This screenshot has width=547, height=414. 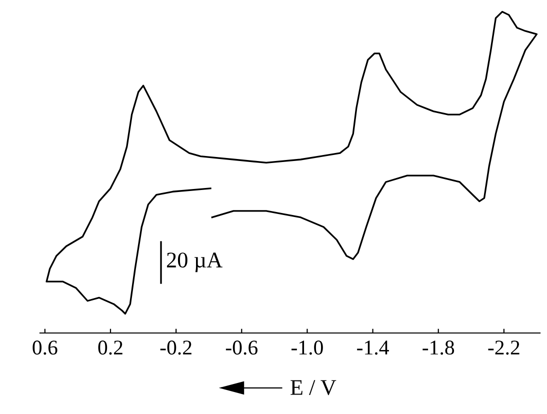 What do you see at coordinates (176, 347) in the screenshot?
I see `x-tick-label: -0.2` at bounding box center [176, 347].